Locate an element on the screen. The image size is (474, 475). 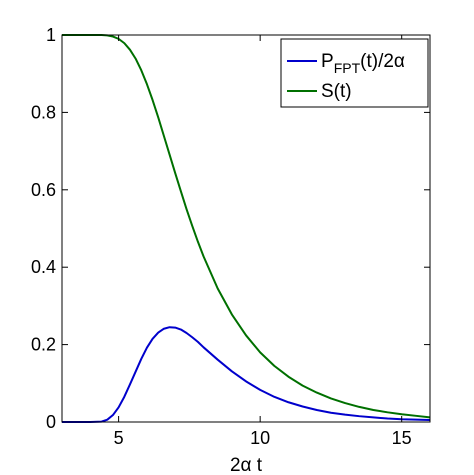
y-tick-label: 0.8 is located at coordinates (43, 112).